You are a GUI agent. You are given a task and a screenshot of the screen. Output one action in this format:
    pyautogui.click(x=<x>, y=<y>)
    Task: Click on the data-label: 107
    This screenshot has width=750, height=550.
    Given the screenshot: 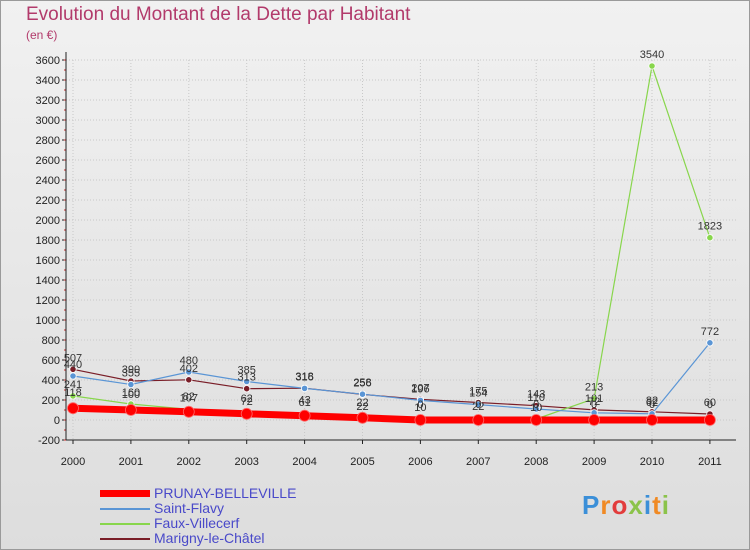 What is the action you would take?
    pyautogui.click(x=189, y=398)
    